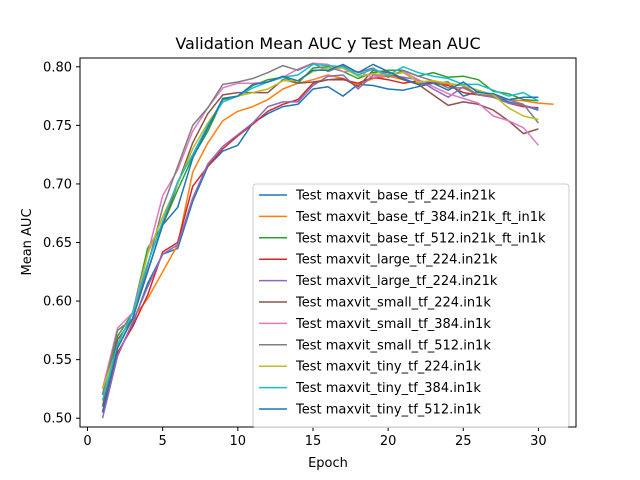  I want to click on legend-label: Test maxvit_tiny_tf_384.in1k, so click(388, 388).